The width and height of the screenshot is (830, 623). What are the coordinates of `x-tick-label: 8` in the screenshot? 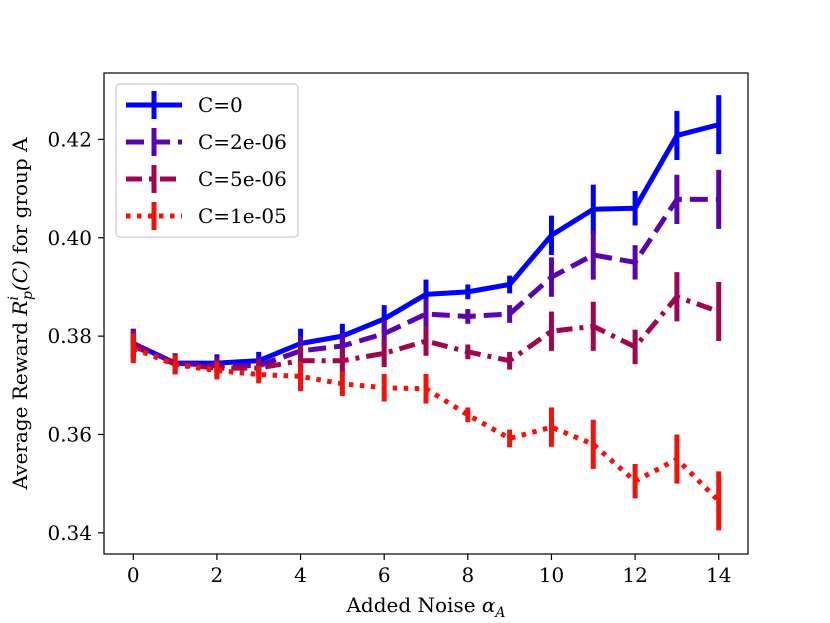 It's located at (467, 575).